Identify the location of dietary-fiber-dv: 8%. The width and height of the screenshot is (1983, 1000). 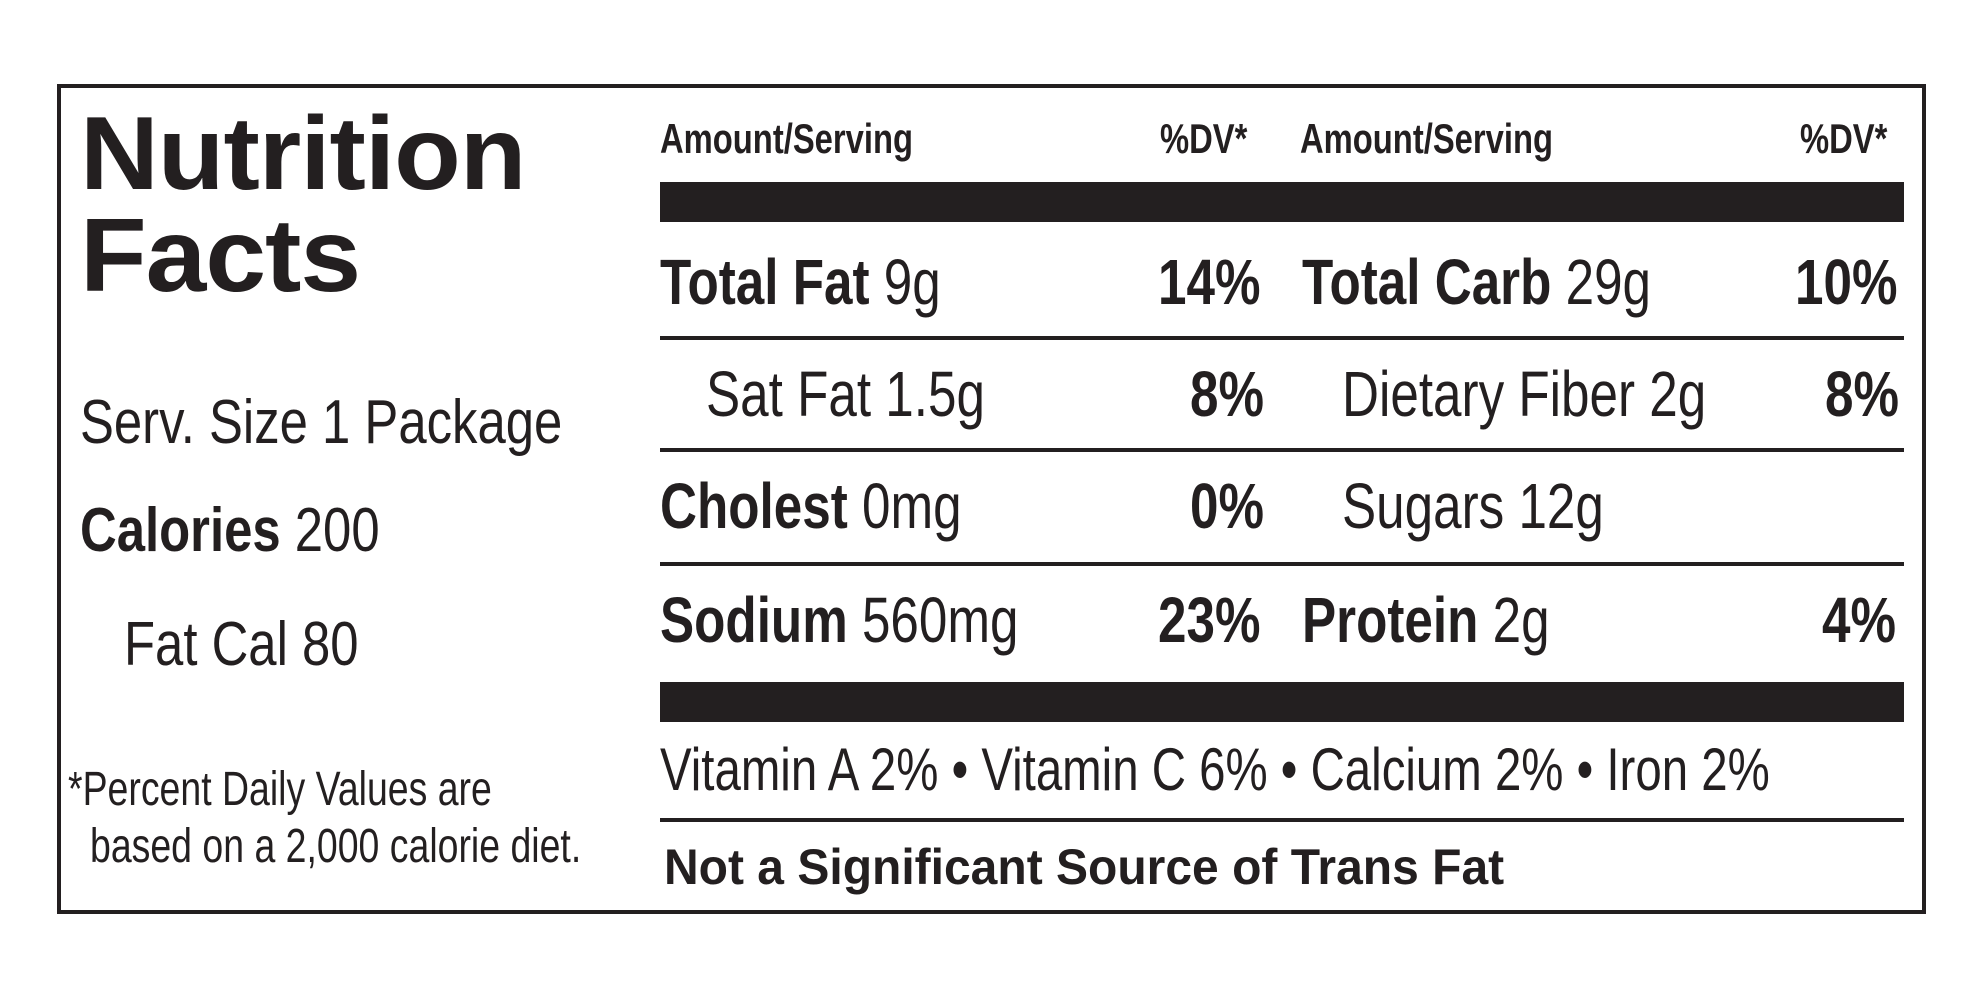
(1862, 394).